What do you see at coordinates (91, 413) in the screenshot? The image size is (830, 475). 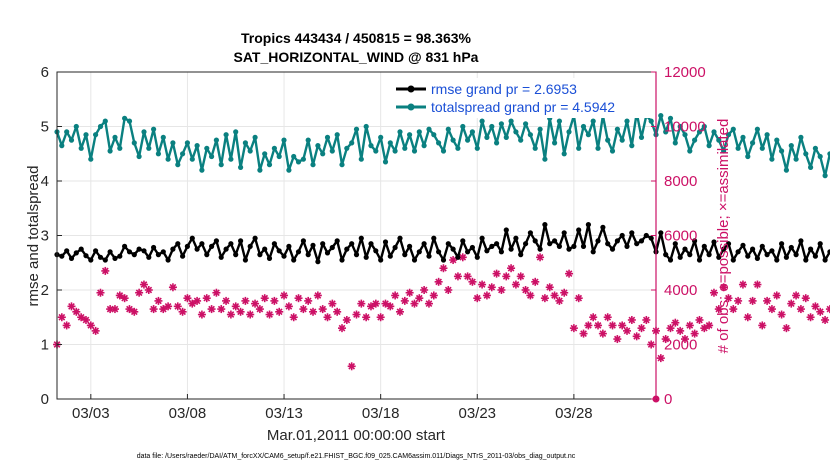 I see `x-tick-label: 03/03` at bounding box center [91, 413].